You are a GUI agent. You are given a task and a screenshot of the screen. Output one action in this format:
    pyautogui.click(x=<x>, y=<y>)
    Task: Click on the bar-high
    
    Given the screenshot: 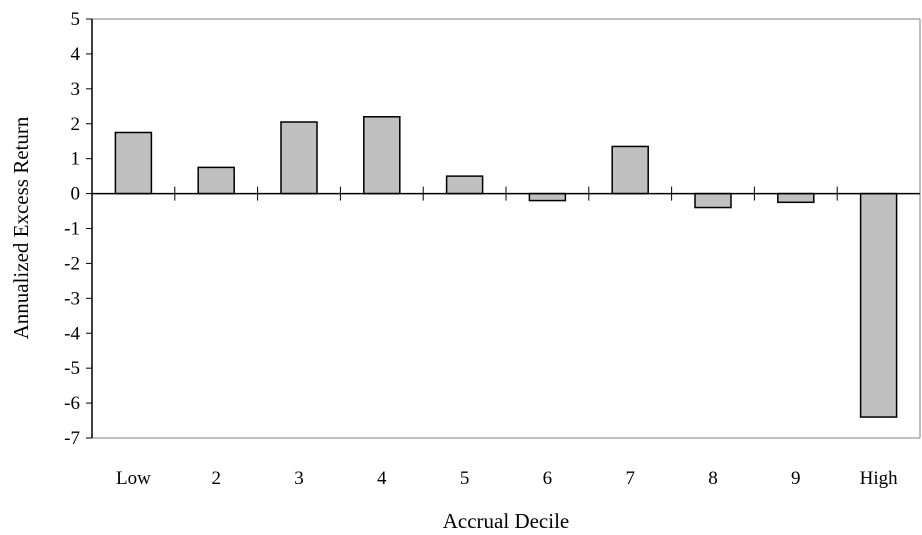 What is the action you would take?
    pyautogui.click(x=878, y=305)
    